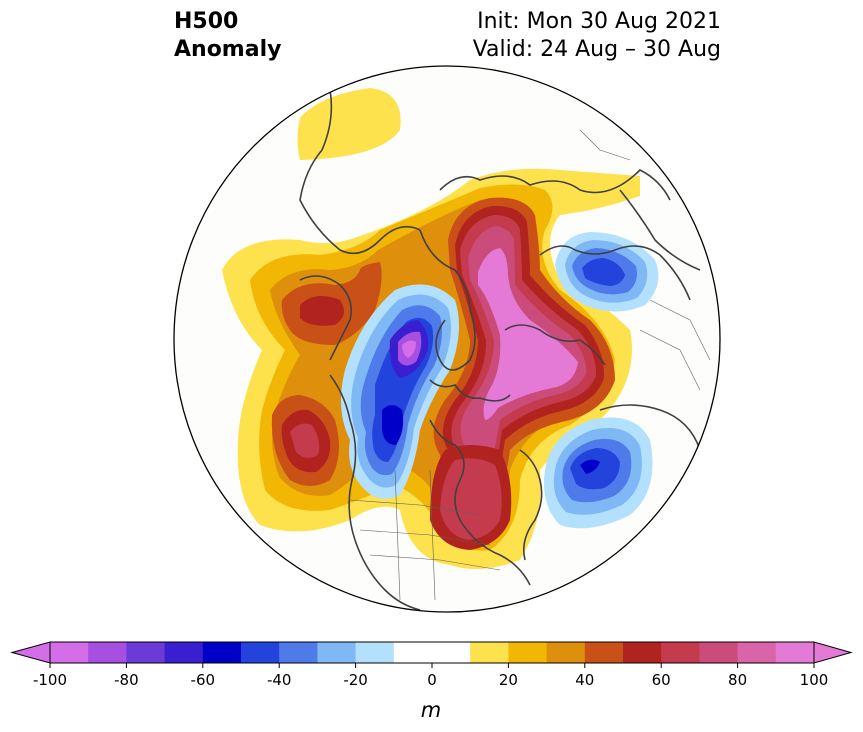 The width and height of the screenshot is (863, 732). I want to click on anomaly-trough-atlantic, so click(598, 473).